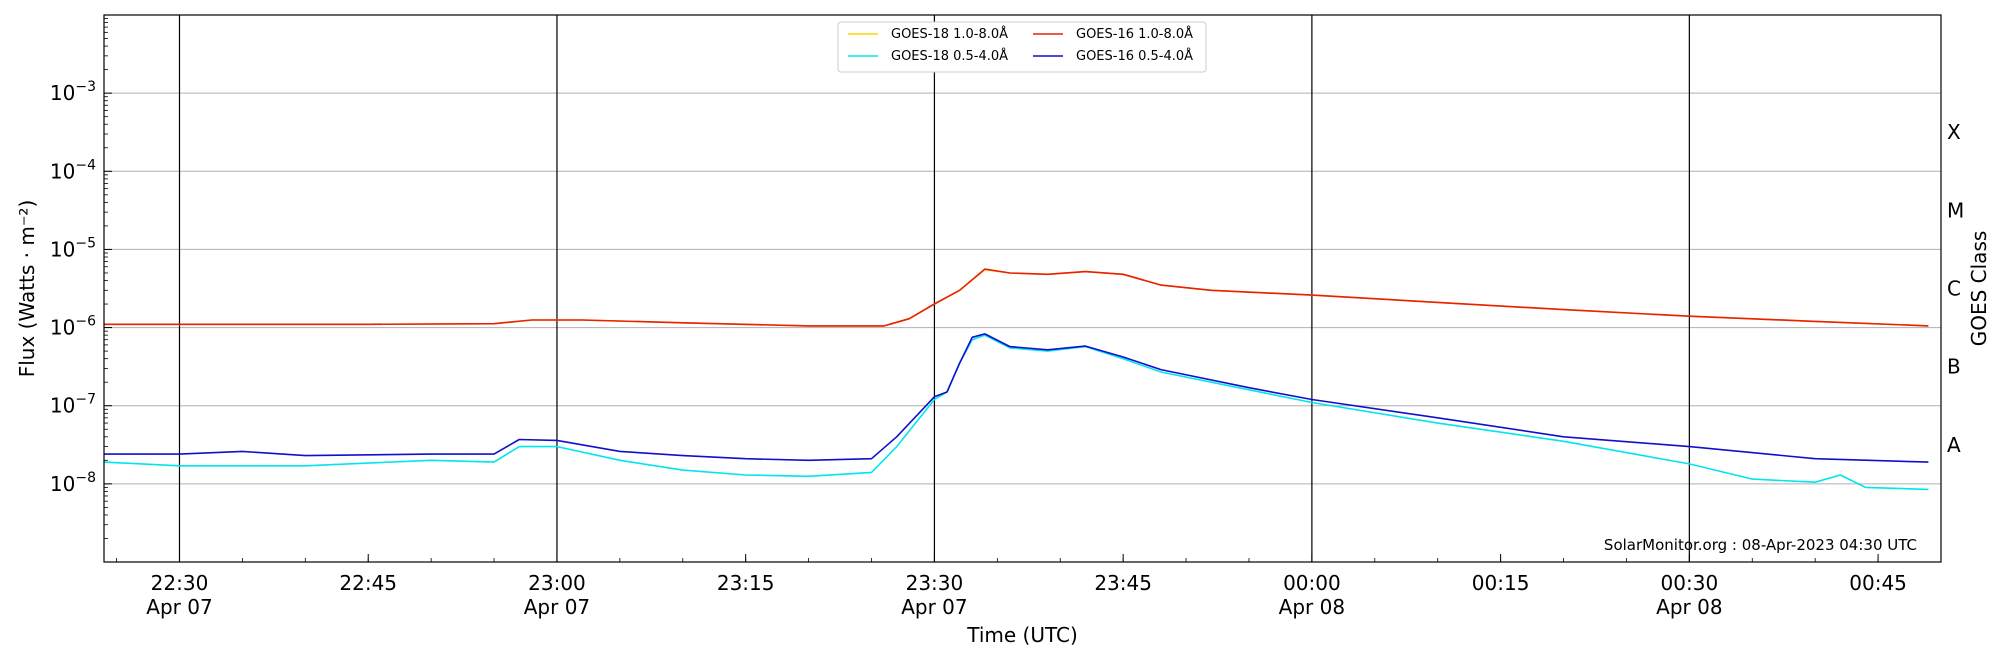 The width and height of the screenshot is (2000, 650). What do you see at coordinates (1954, 132) in the screenshot?
I see `goes-class-label: X` at bounding box center [1954, 132].